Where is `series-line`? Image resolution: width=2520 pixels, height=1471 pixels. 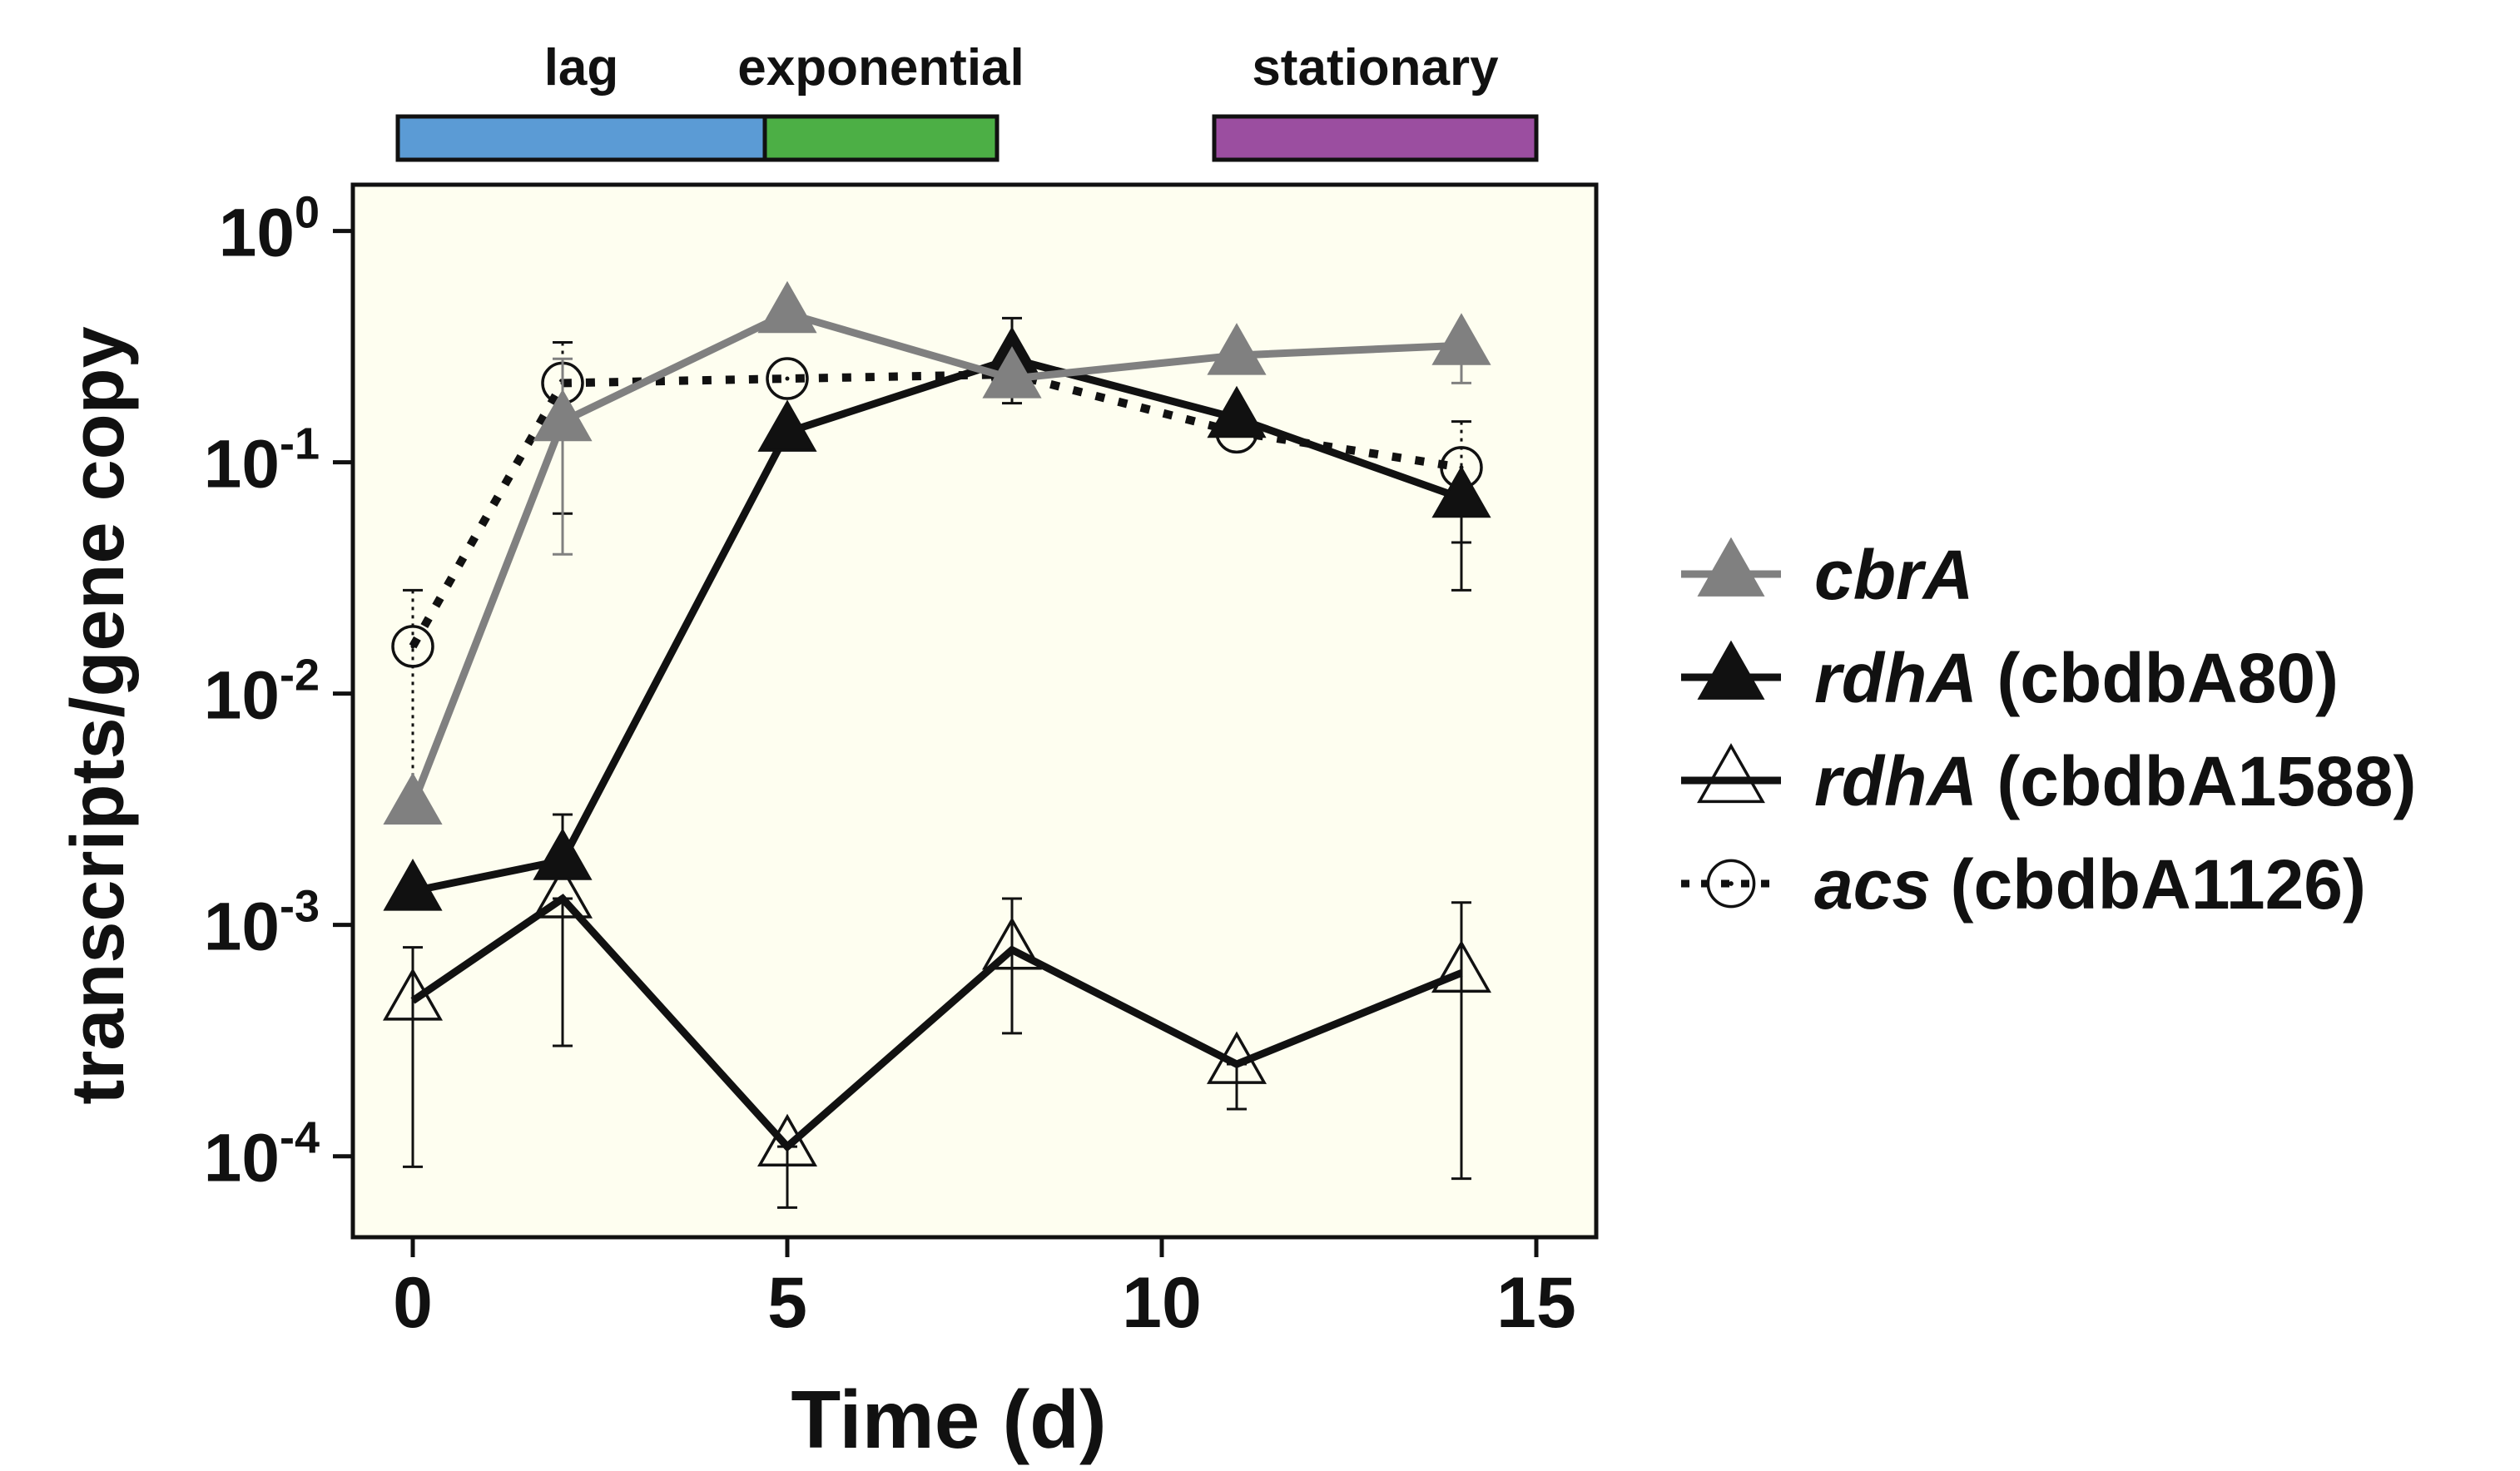 series-line is located at coordinates (935, 558).